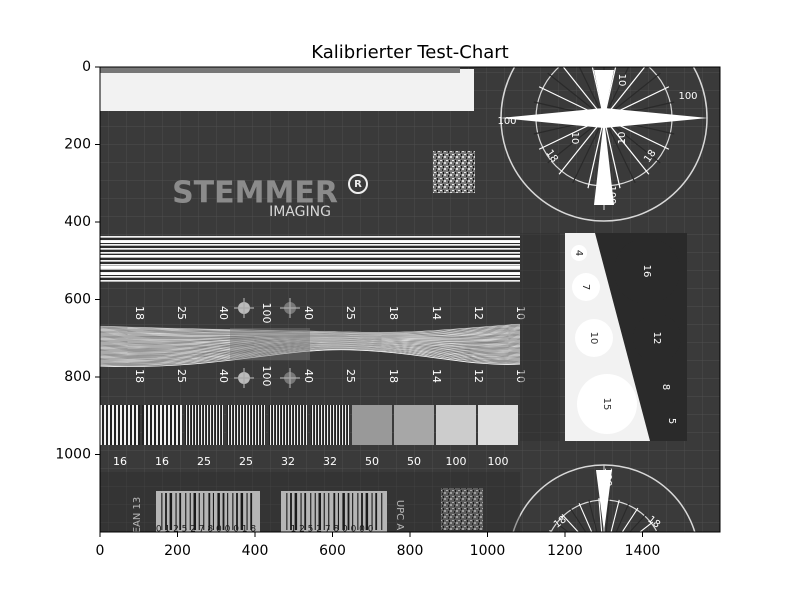 This screenshot has height=604, width=800. Describe the element at coordinates (288, 461) in the screenshot. I see `resolution-bar-label-4: 32` at that location.